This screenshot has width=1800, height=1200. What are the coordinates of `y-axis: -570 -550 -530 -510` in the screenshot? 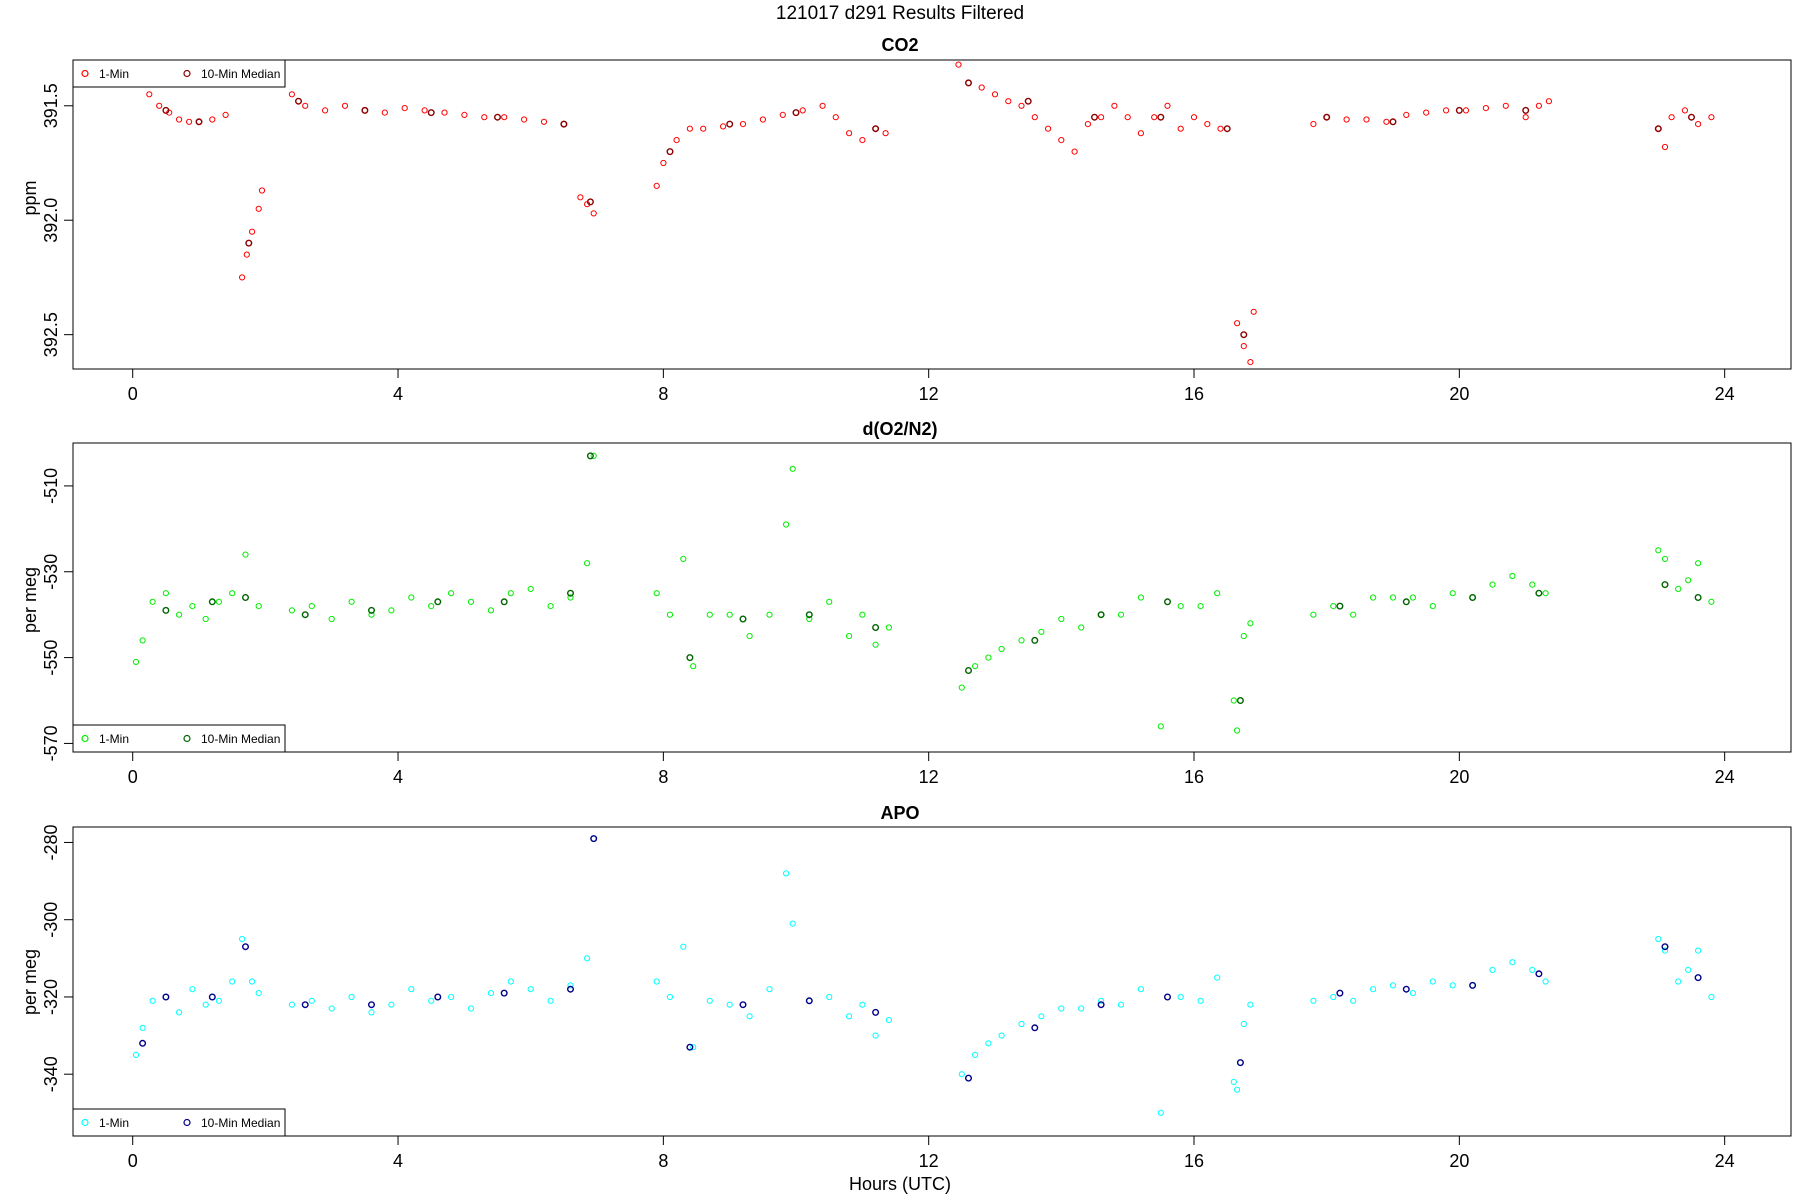 It's located at (57, 614).